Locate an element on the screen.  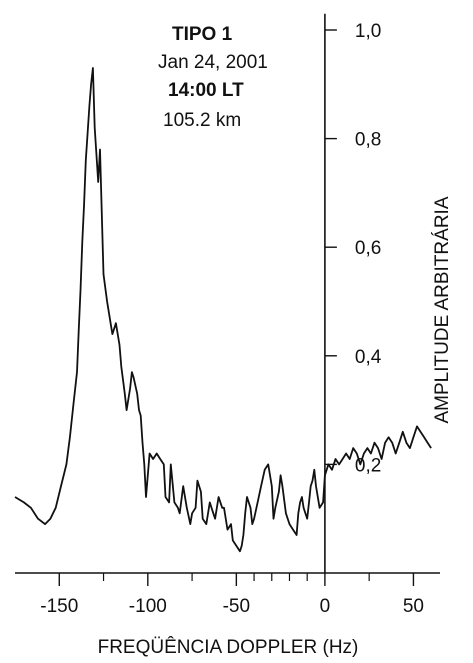
x-tick-label: 0 is located at coordinates (325, 606).